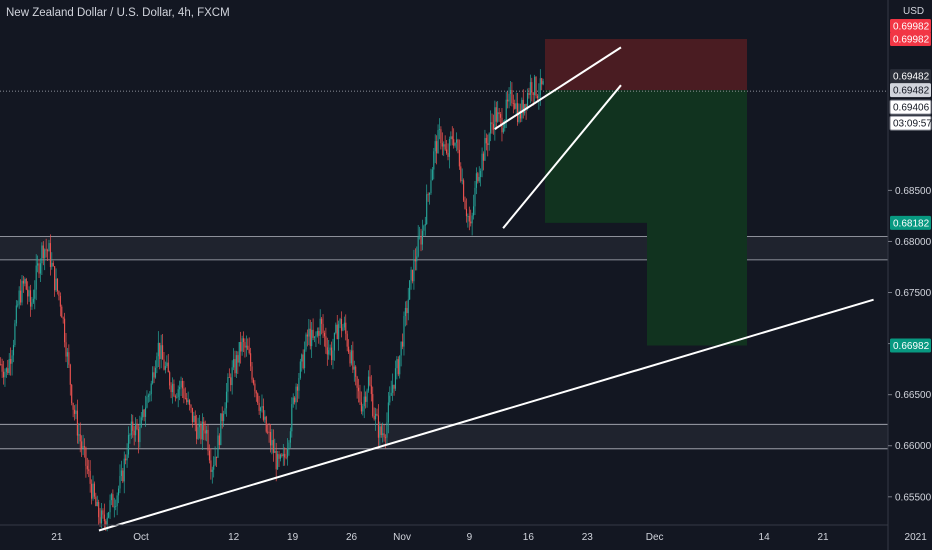 Image resolution: width=932 pixels, height=550 pixels. What do you see at coordinates (558, 88) in the screenshot?
I see `wedge-upper-line` at bounding box center [558, 88].